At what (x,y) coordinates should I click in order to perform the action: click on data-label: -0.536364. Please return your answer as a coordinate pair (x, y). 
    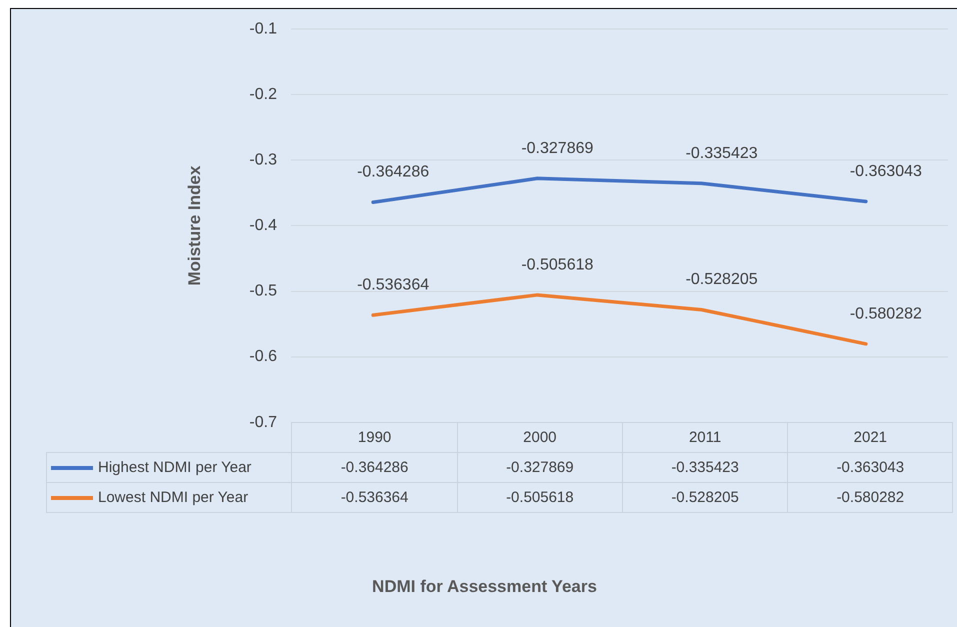
    Looking at the image, I should click on (375, 497).